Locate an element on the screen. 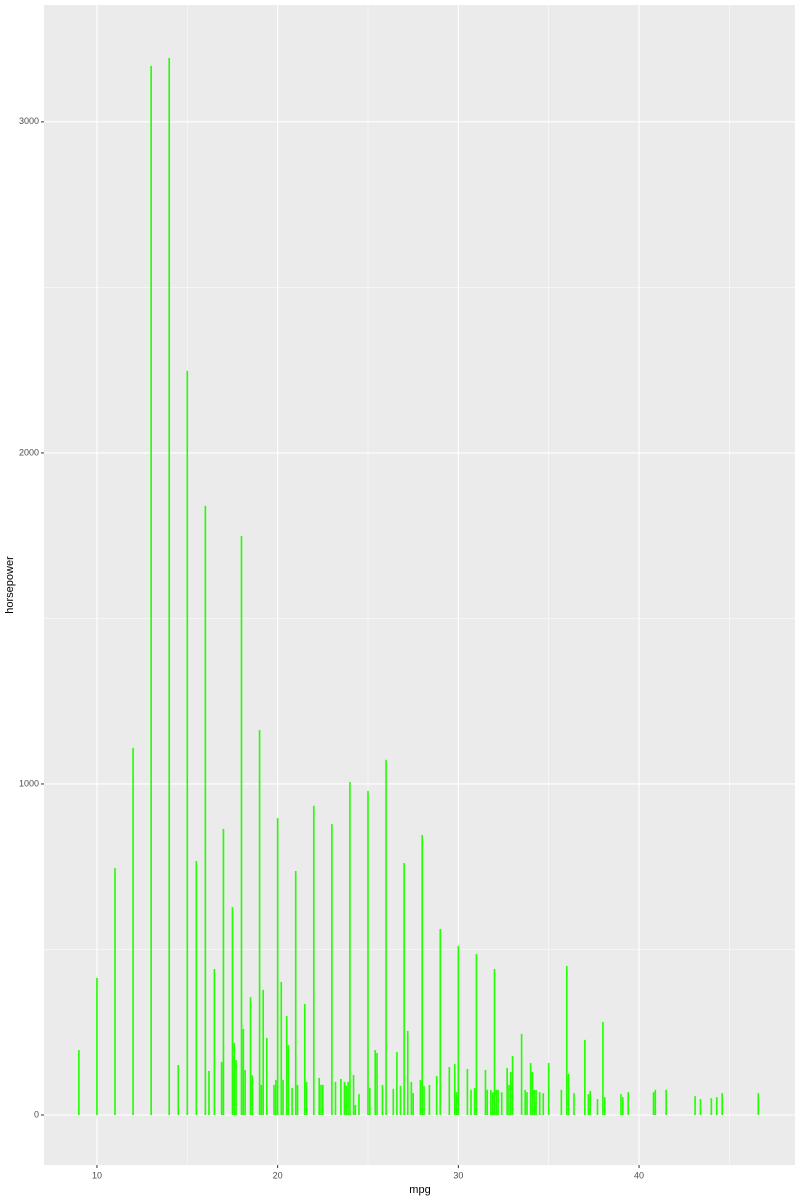 Image resolution: width=800 pixels, height=1200 pixels. y-tick-label: 1000 is located at coordinates (29, 783).